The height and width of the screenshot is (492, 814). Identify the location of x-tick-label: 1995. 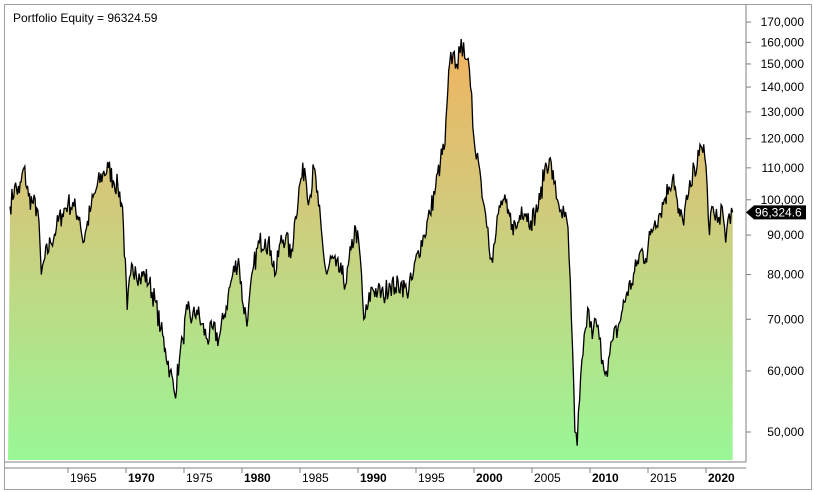
(431, 478).